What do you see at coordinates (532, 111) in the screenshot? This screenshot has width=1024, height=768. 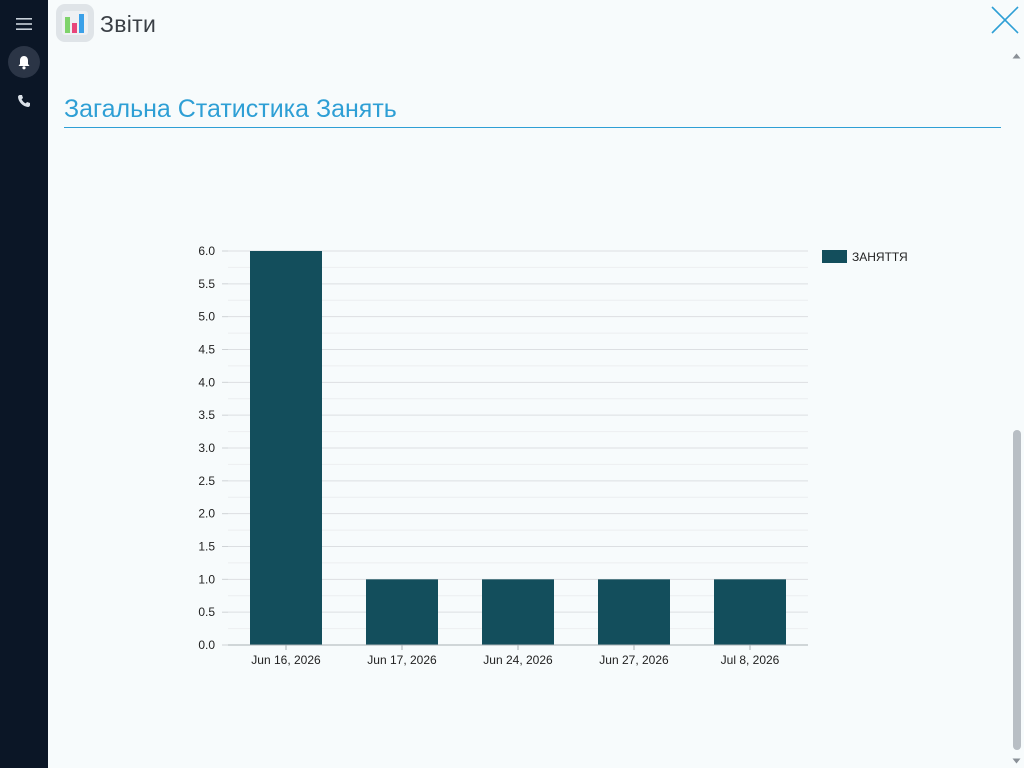 I see `section-title: Загальна Статистика Занять` at bounding box center [532, 111].